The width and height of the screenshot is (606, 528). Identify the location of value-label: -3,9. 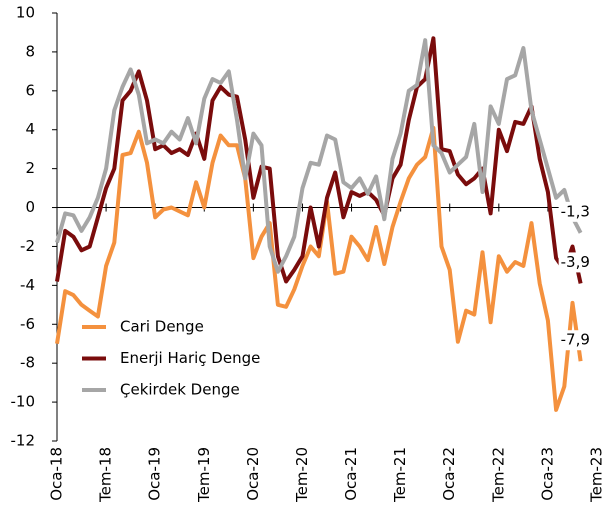
(575, 262).